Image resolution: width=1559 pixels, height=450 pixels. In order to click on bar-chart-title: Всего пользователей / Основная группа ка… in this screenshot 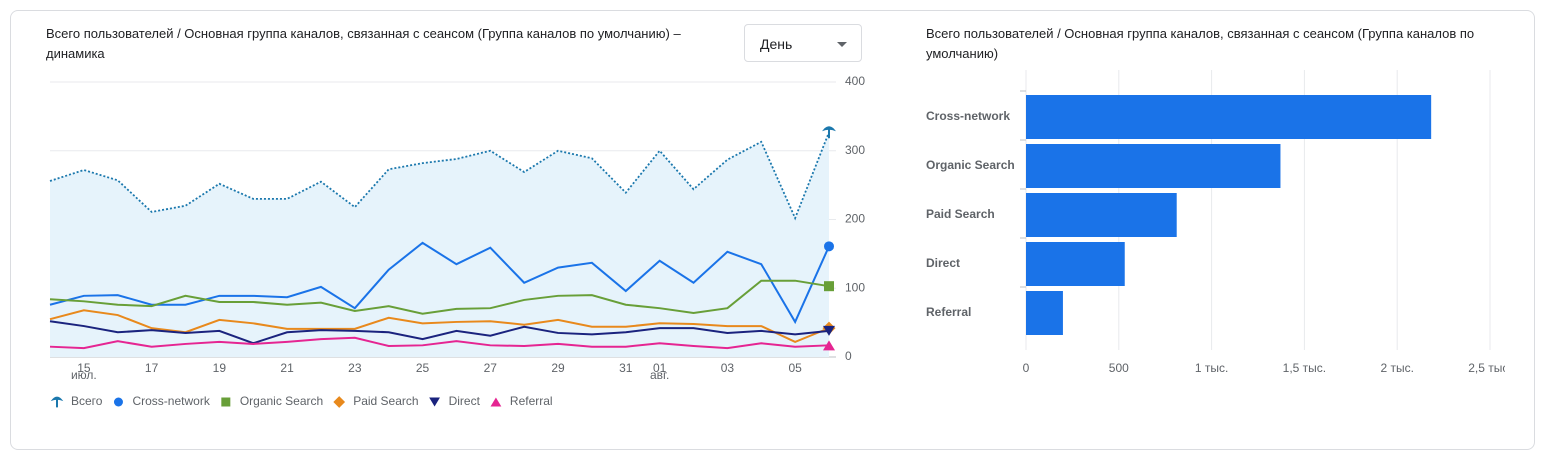, I will do `click(1200, 43)`.